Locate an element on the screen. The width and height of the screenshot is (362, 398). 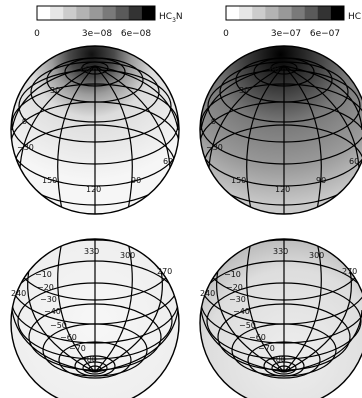
globe-top-left-lat-60: 60 is located at coordinates (85, 69).